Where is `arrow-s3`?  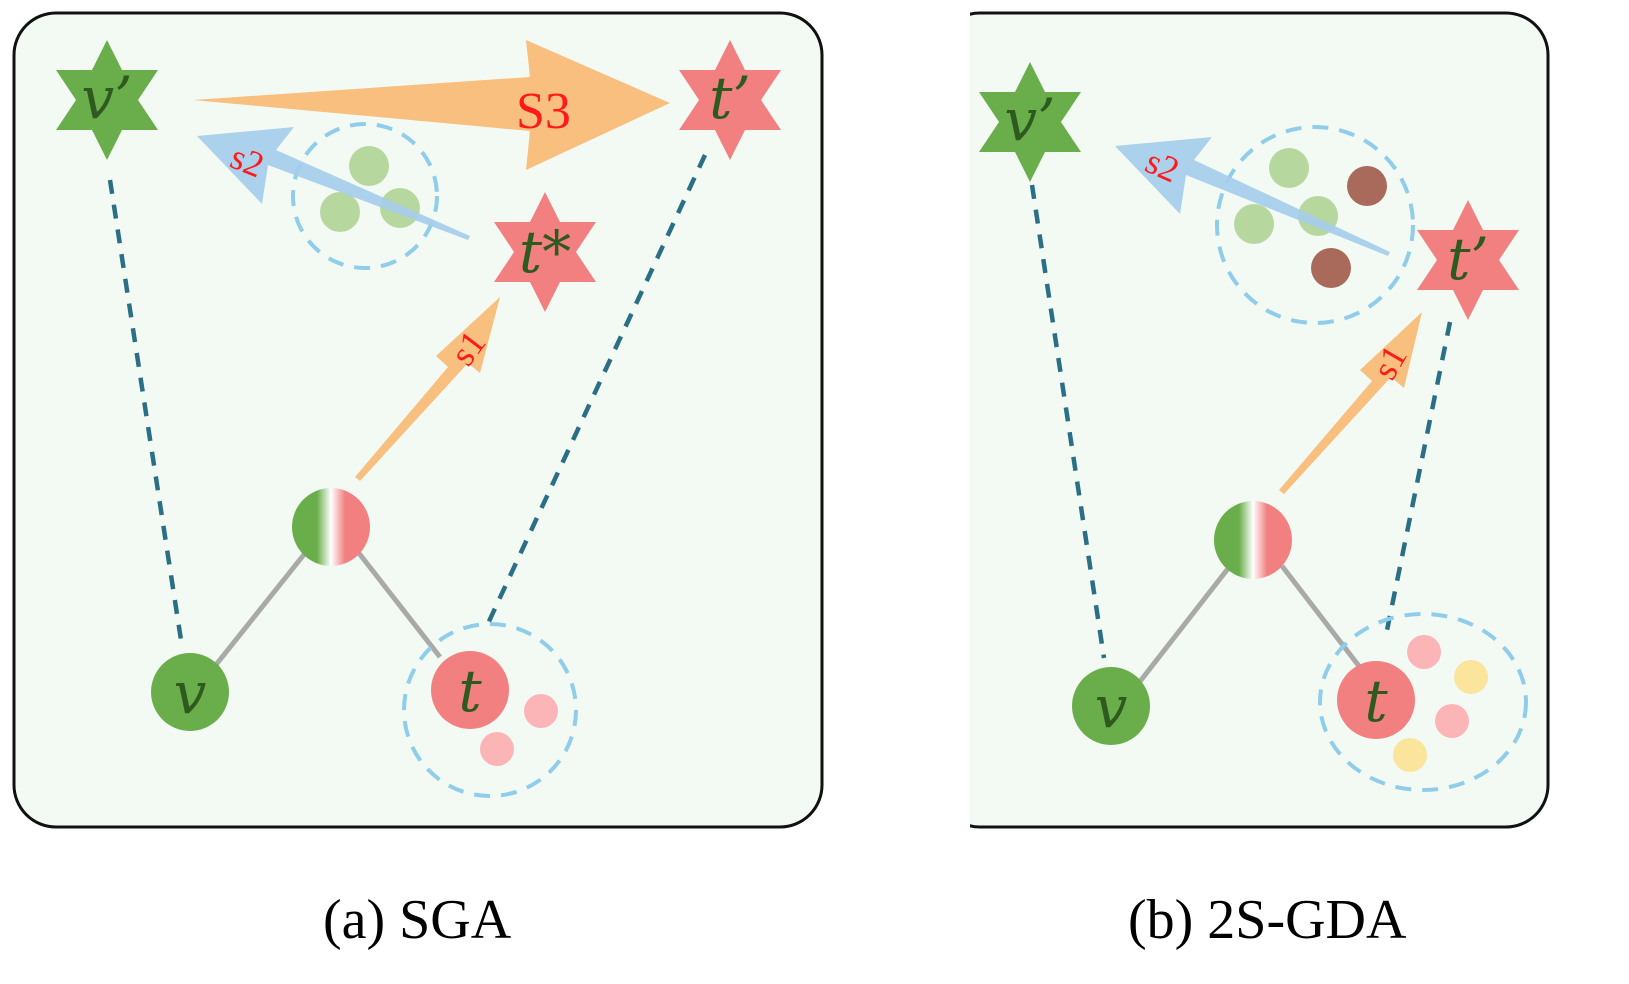 arrow-s3 is located at coordinates (431, 105).